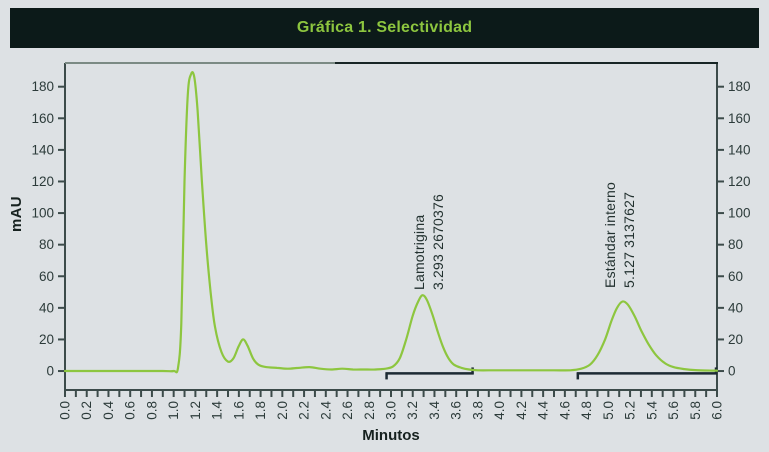  Describe the element at coordinates (347, 410) in the screenshot. I see `x-tick-label: 2.6` at that location.